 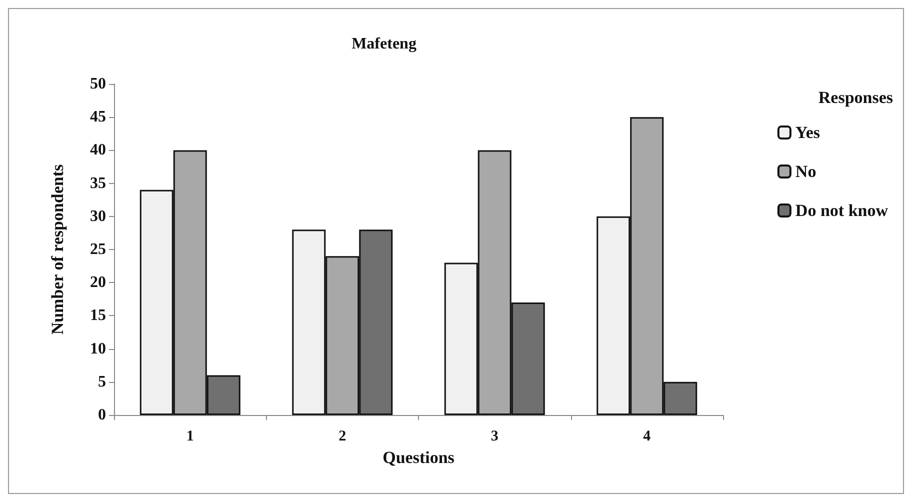 I want to click on y-tick-label: 40, so click(x=98, y=150).